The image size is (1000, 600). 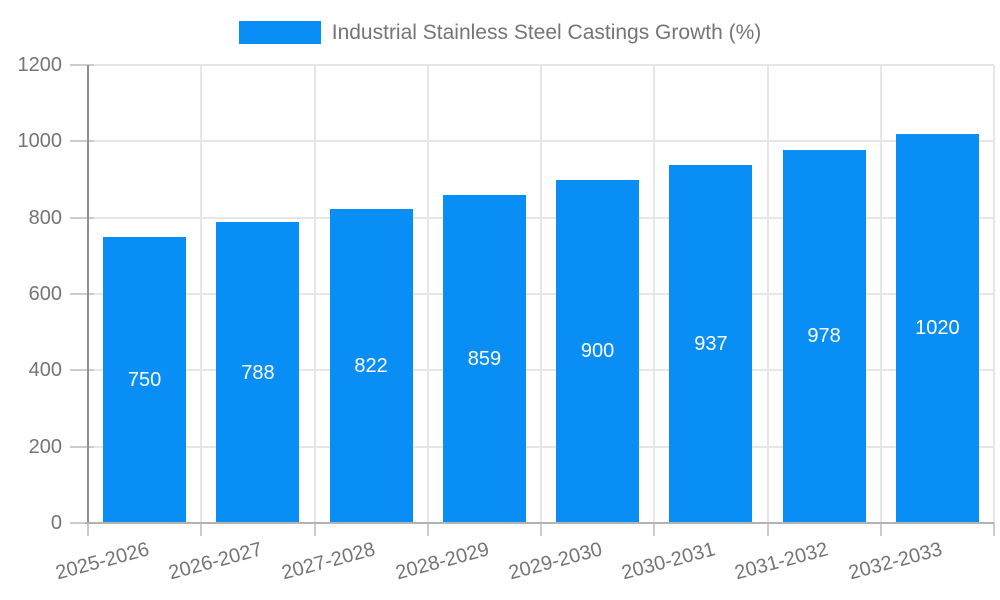 I want to click on x-baseline, so click(x=539, y=523).